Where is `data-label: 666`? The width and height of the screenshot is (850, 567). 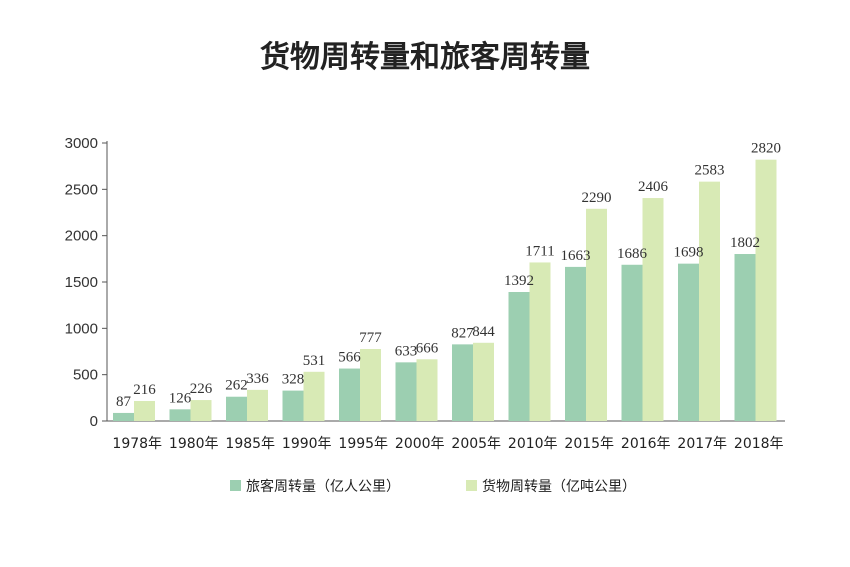
data-label: 666 is located at coordinates (427, 348).